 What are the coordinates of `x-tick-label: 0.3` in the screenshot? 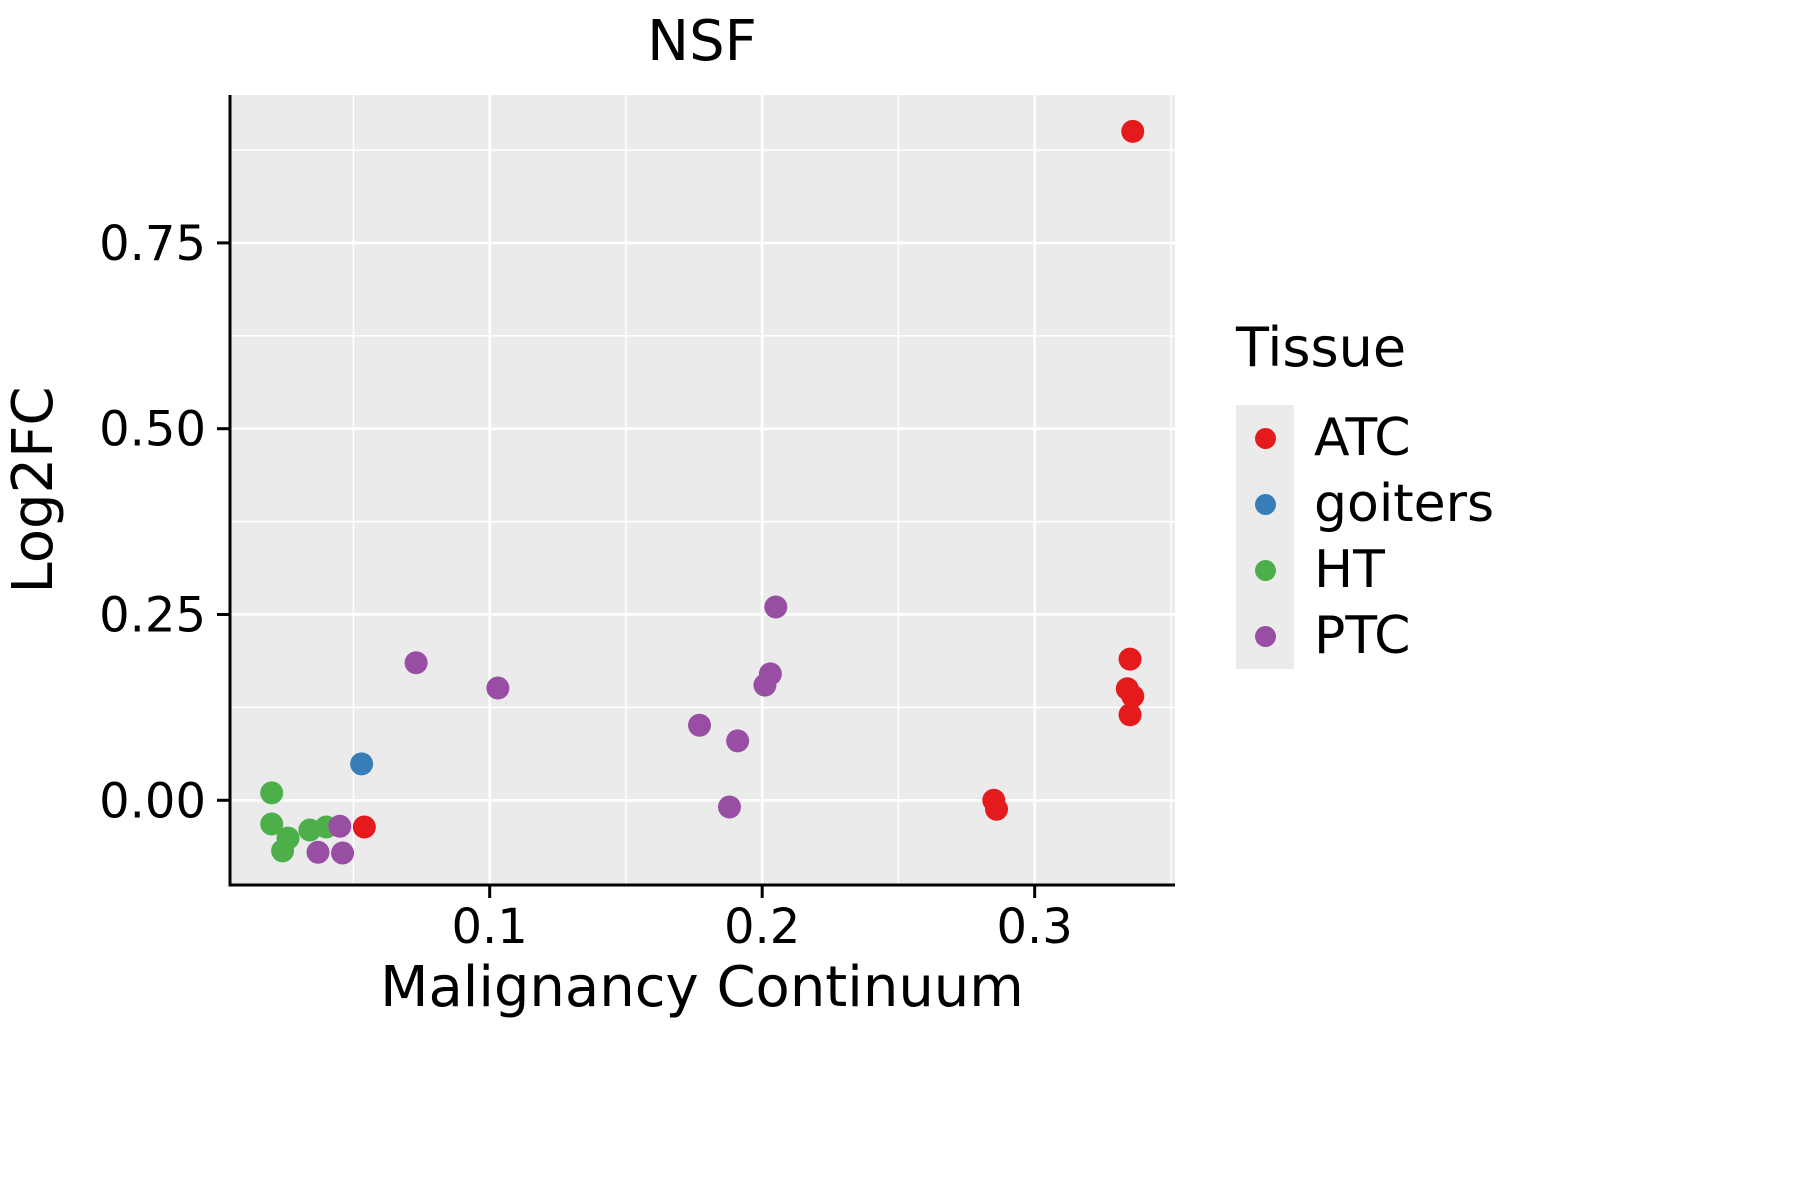 It's located at (1034, 927).